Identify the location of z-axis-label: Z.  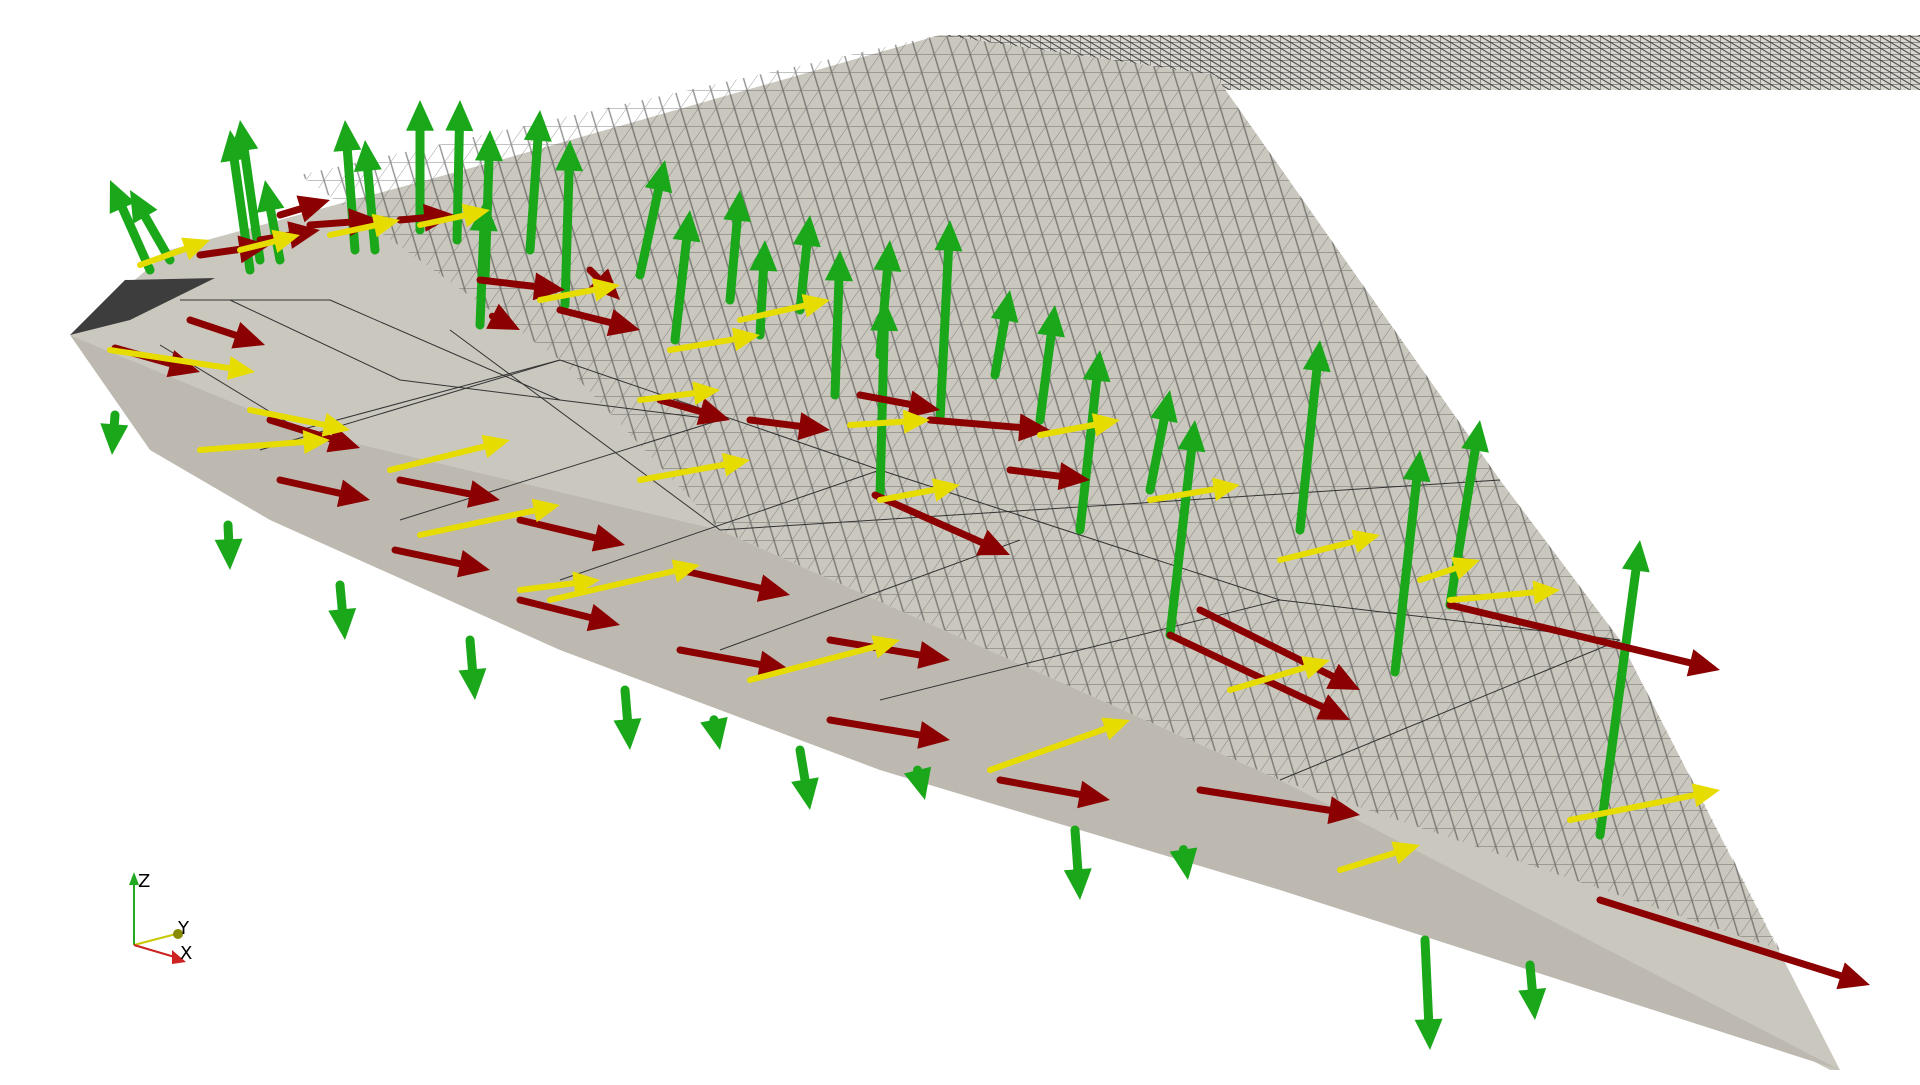
(144, 881).